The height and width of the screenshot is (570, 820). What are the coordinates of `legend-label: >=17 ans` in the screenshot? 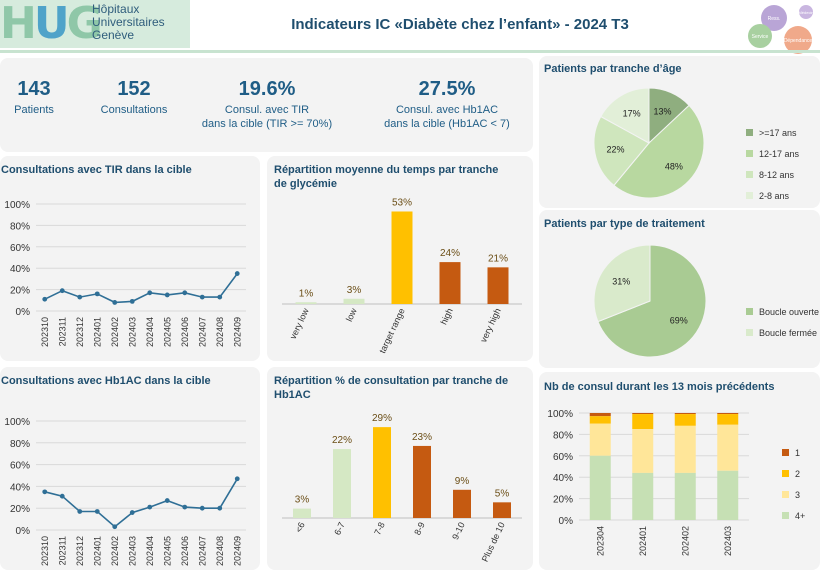 It's located at (778, 132).